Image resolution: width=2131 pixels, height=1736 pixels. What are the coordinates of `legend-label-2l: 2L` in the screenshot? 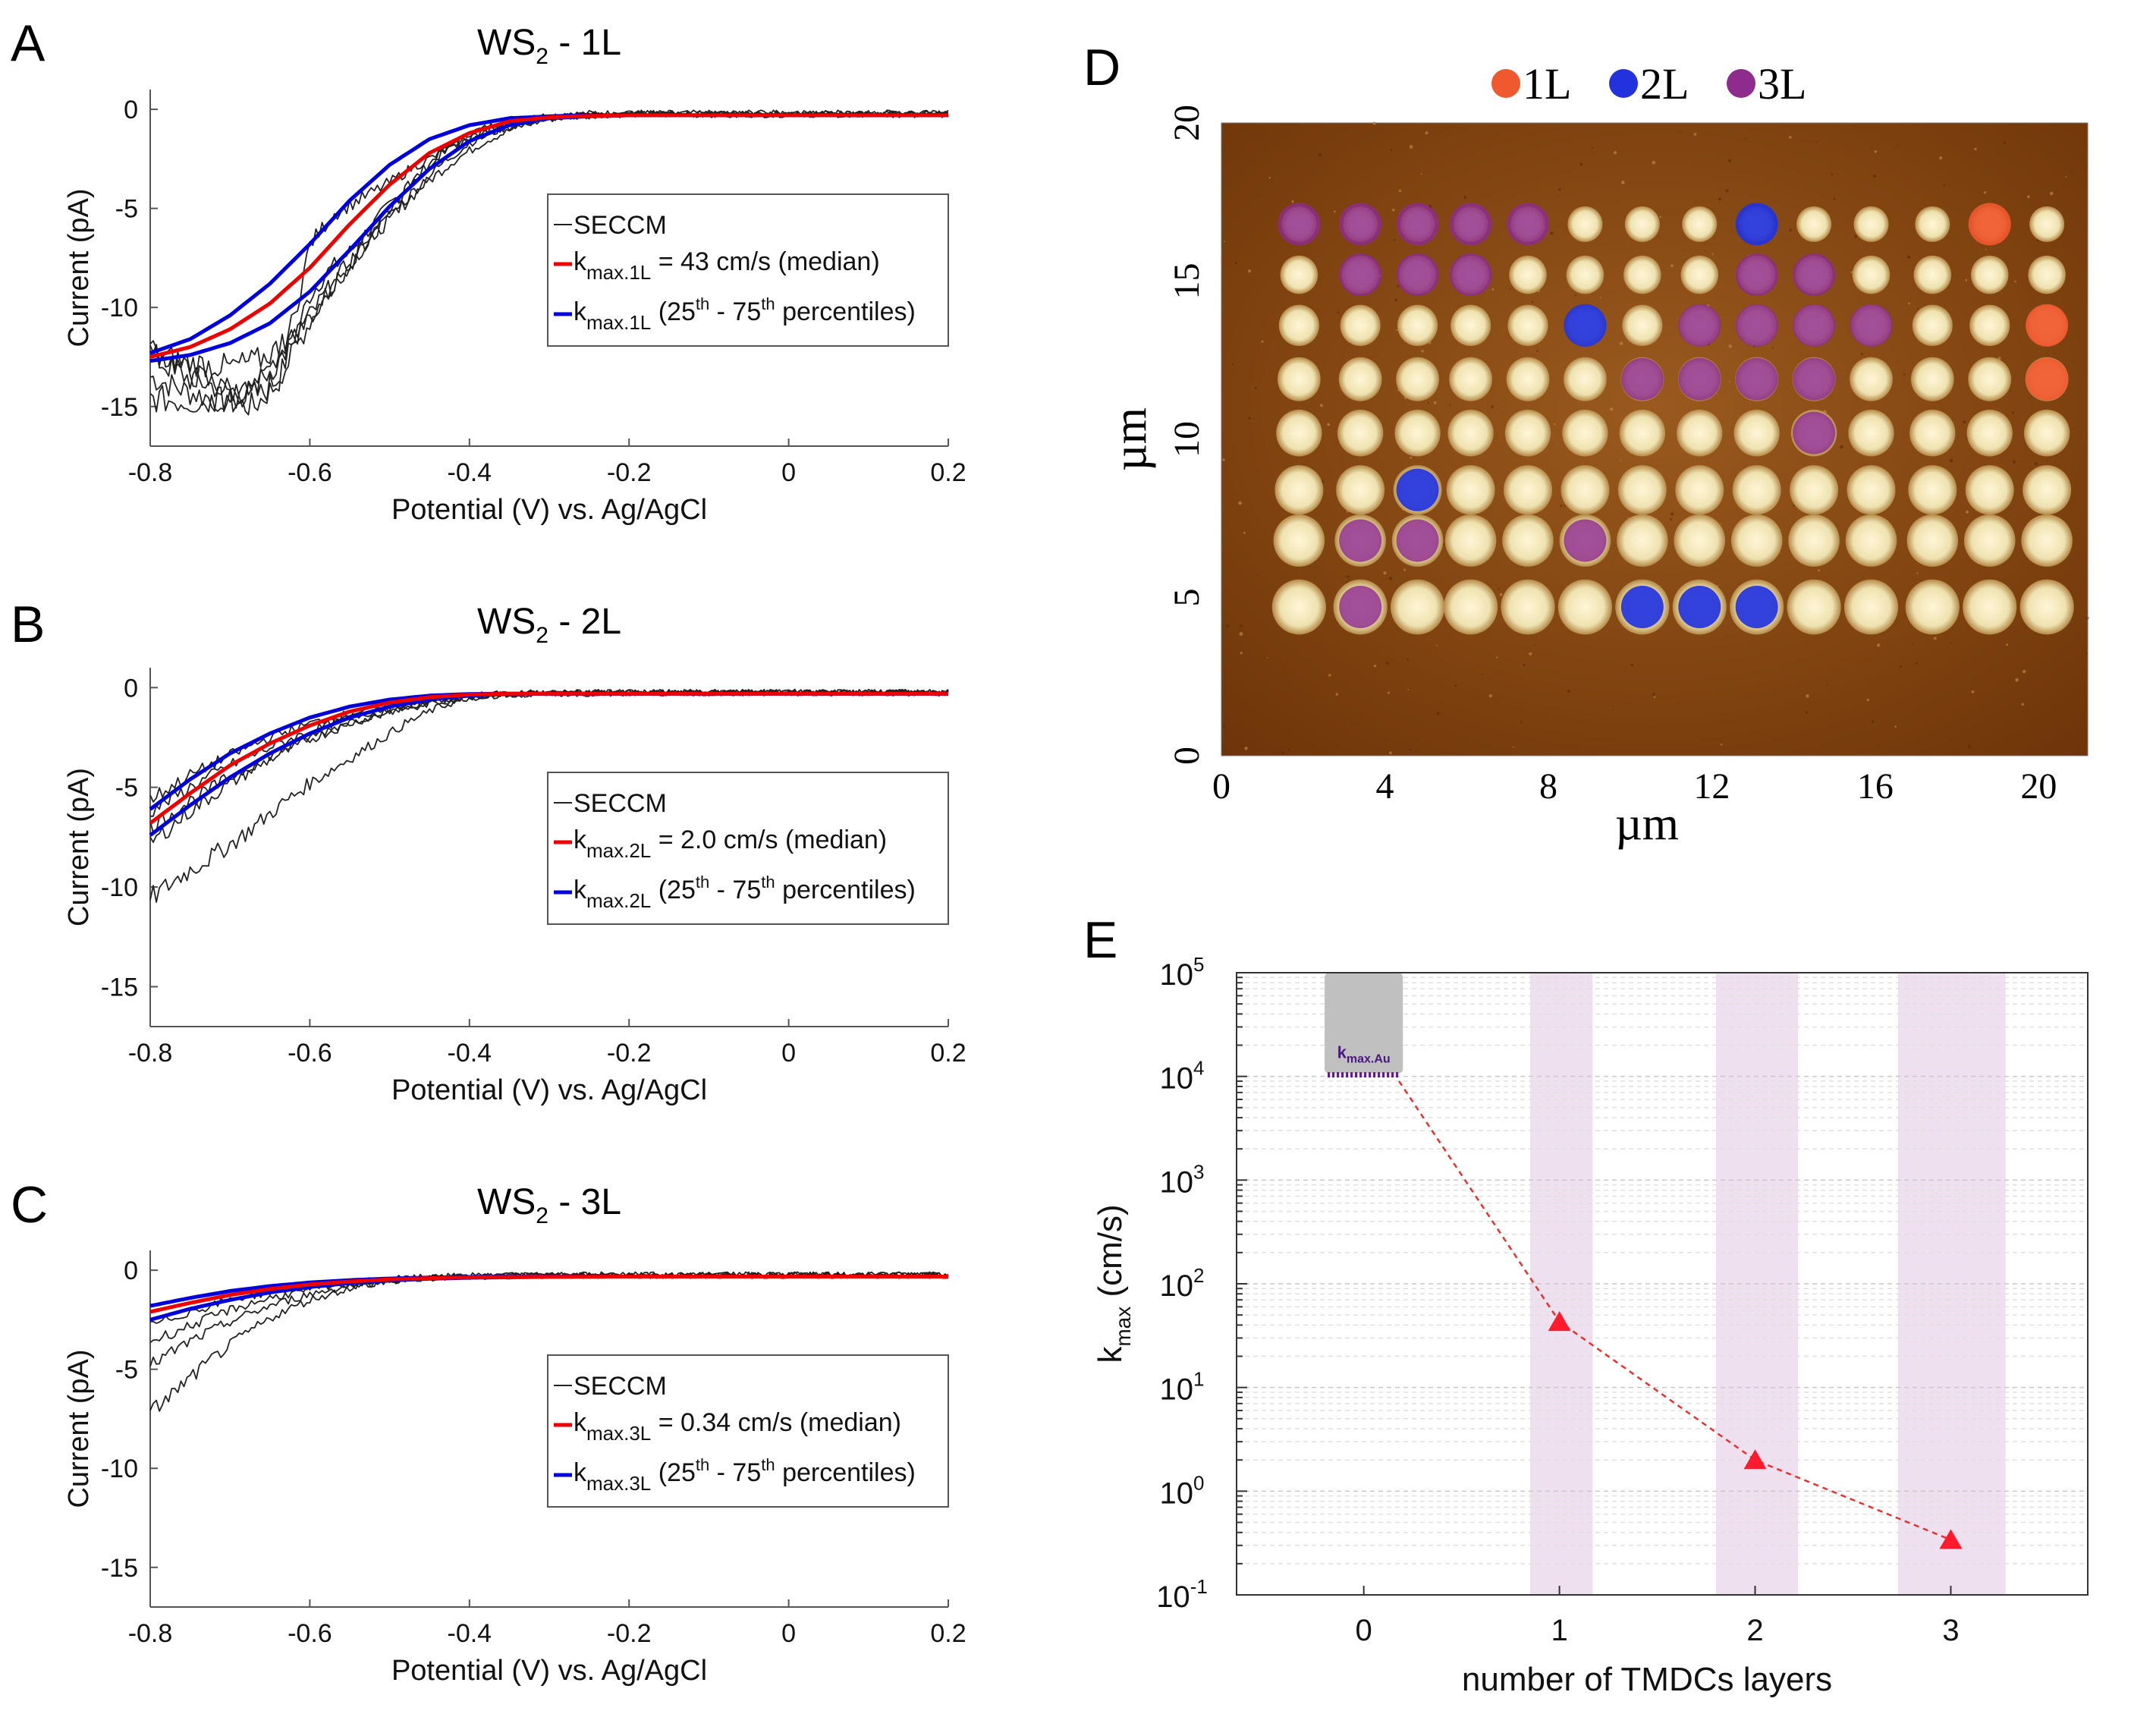 It's located at (1664, 83).